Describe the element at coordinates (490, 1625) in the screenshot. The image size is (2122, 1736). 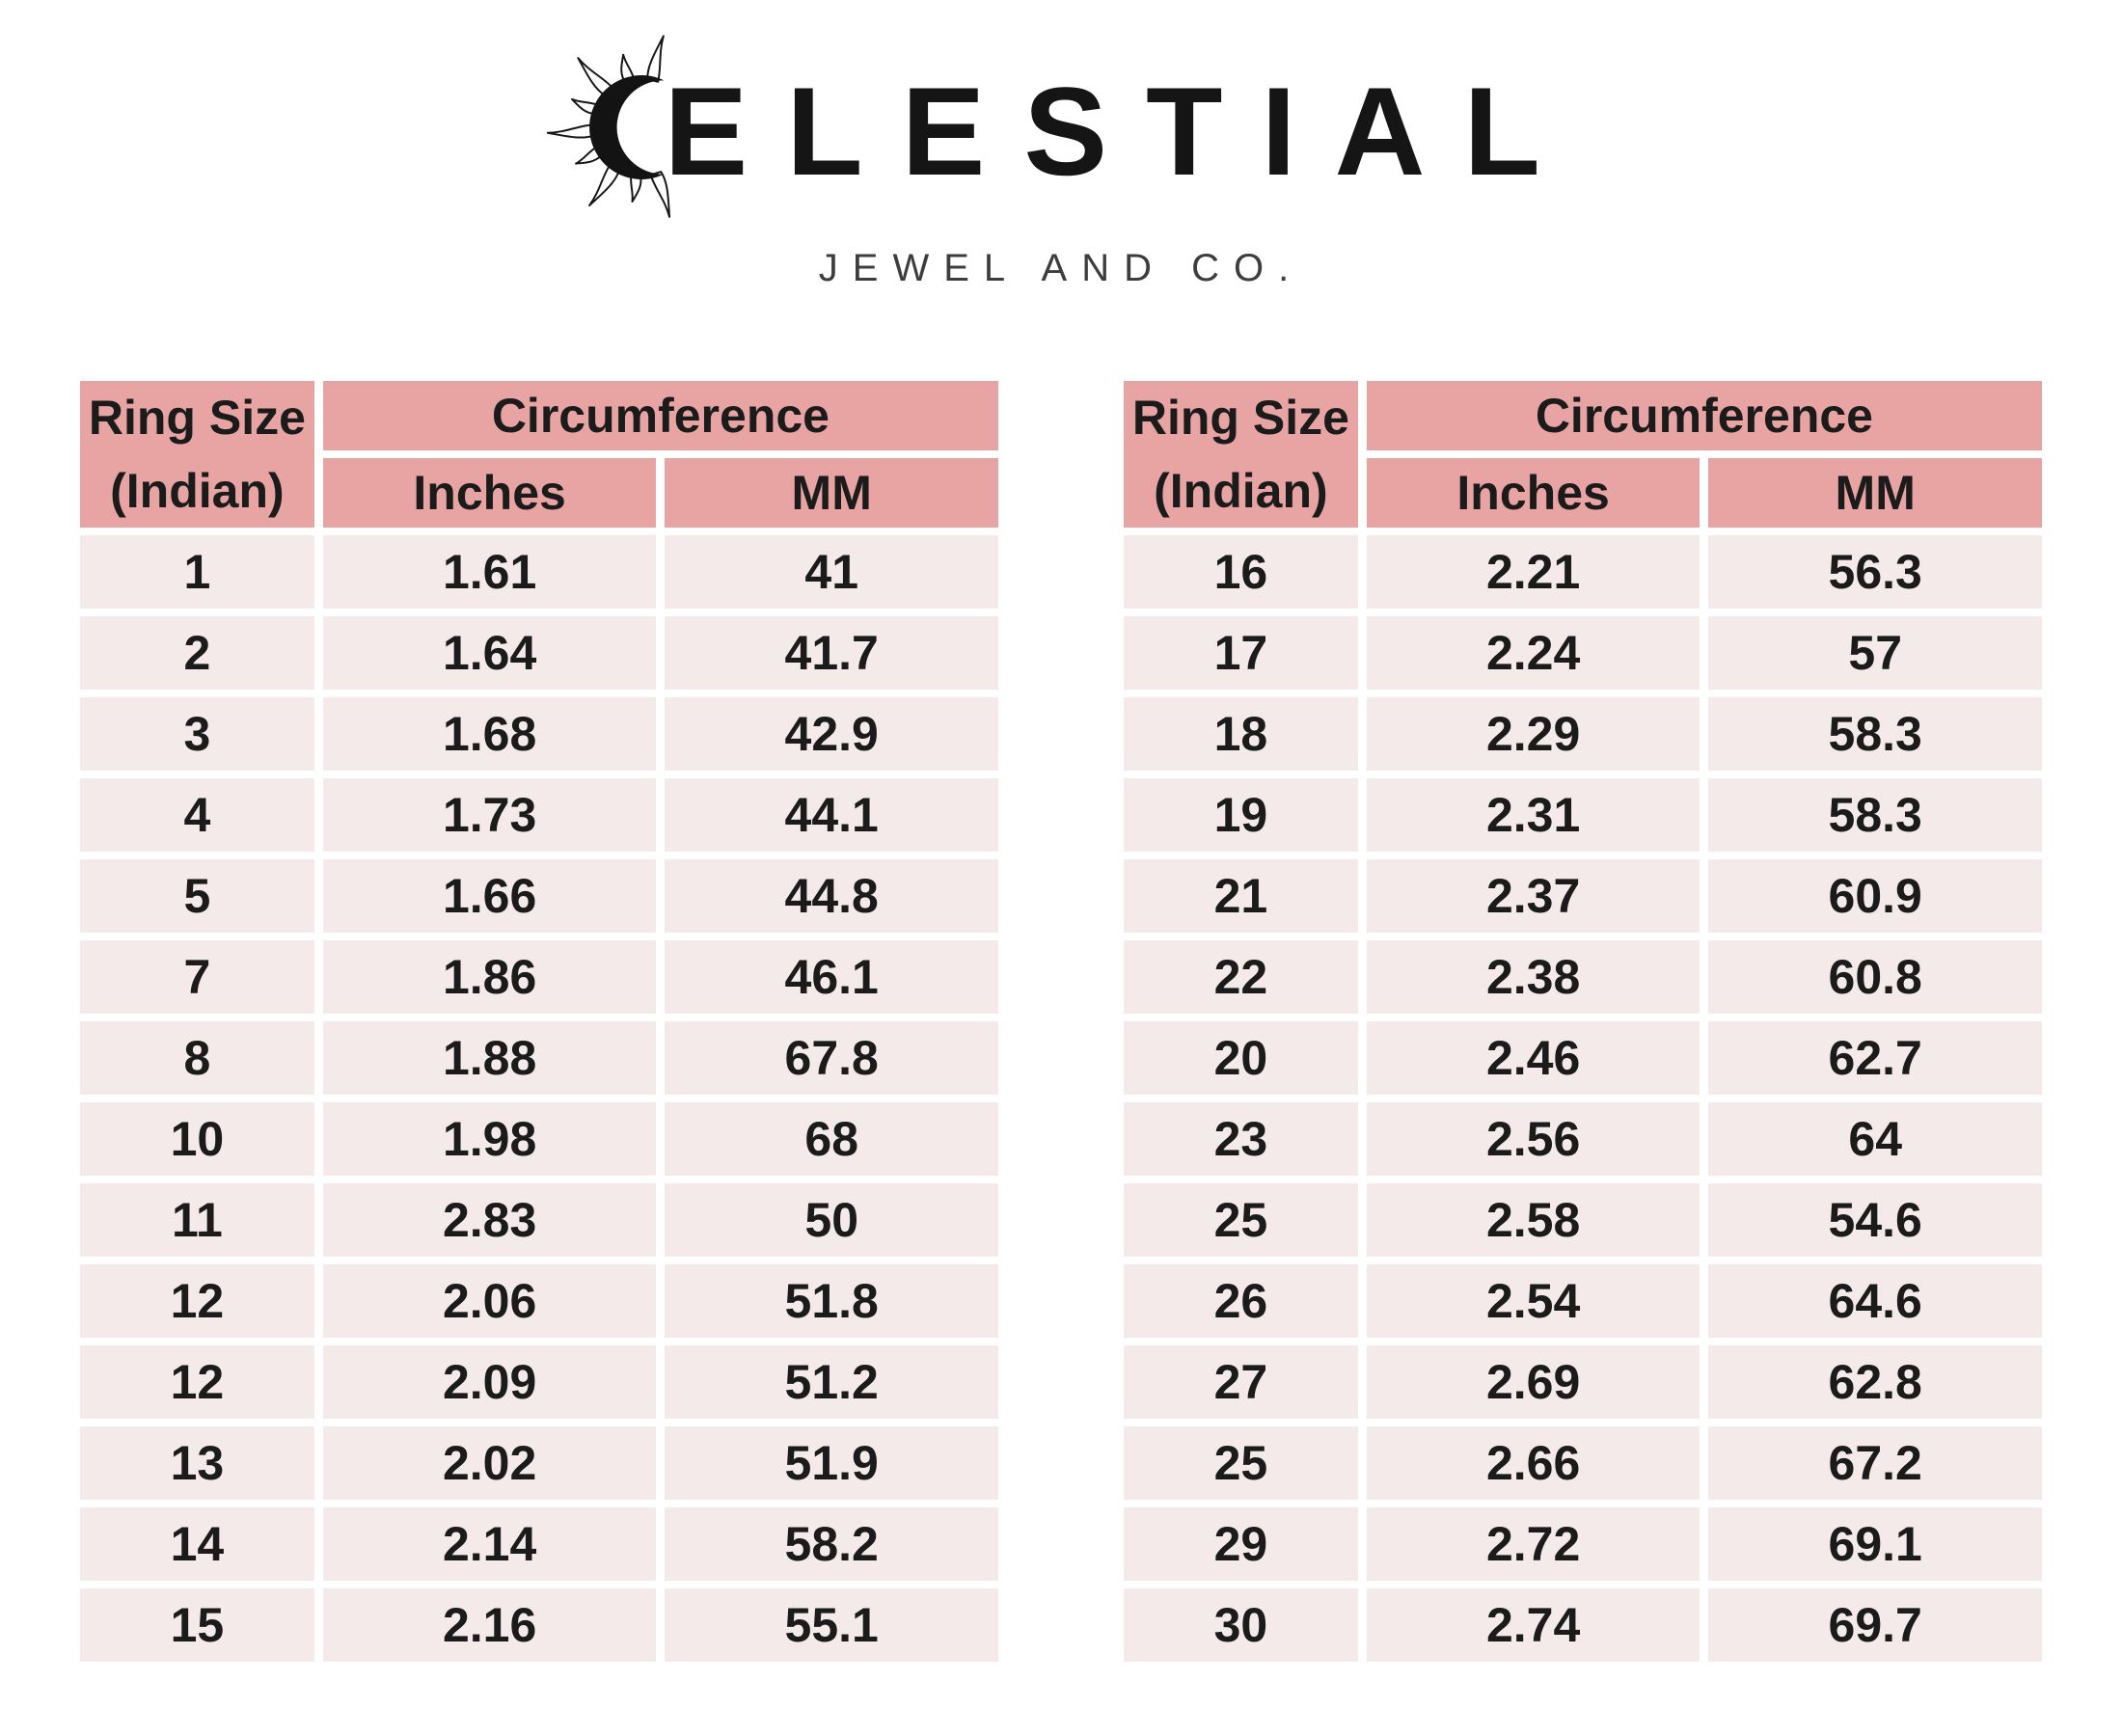
I see `inches-cell: 2.16` at that location.